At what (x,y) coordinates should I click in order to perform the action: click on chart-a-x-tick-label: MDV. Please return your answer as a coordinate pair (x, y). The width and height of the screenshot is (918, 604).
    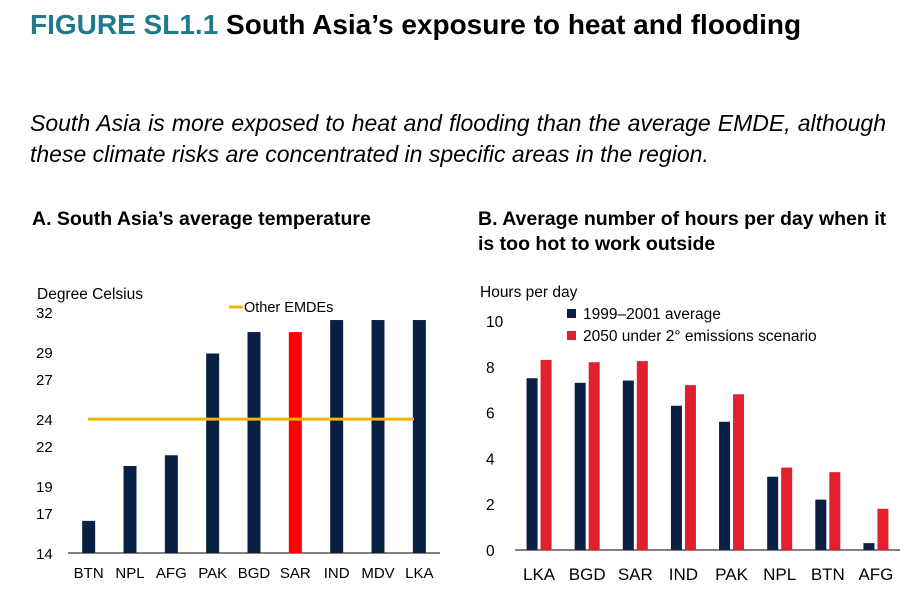
    Looking at the image, I should click on (377, 573).